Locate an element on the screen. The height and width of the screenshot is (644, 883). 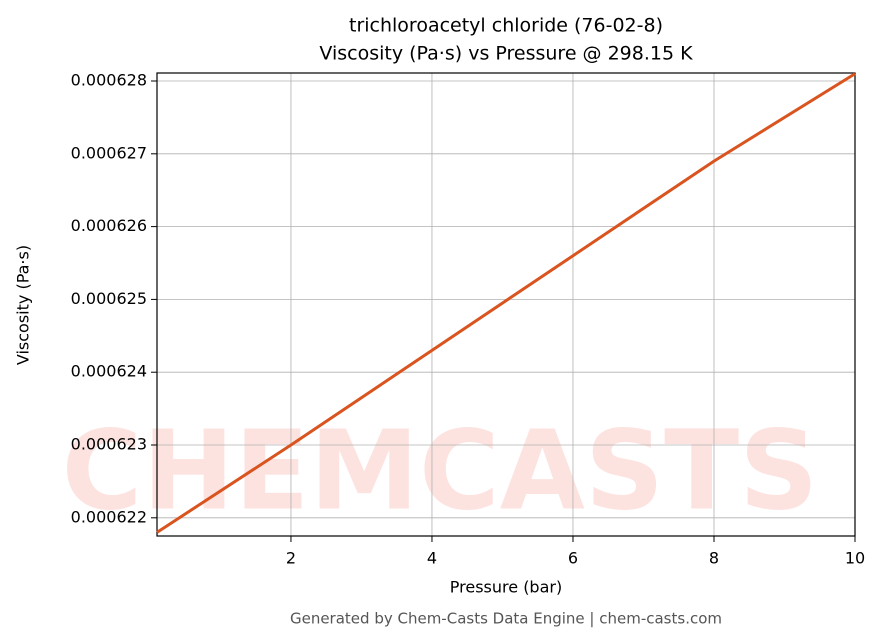
y-tick-label: 0.000628 is located at coordinates (109, 80).